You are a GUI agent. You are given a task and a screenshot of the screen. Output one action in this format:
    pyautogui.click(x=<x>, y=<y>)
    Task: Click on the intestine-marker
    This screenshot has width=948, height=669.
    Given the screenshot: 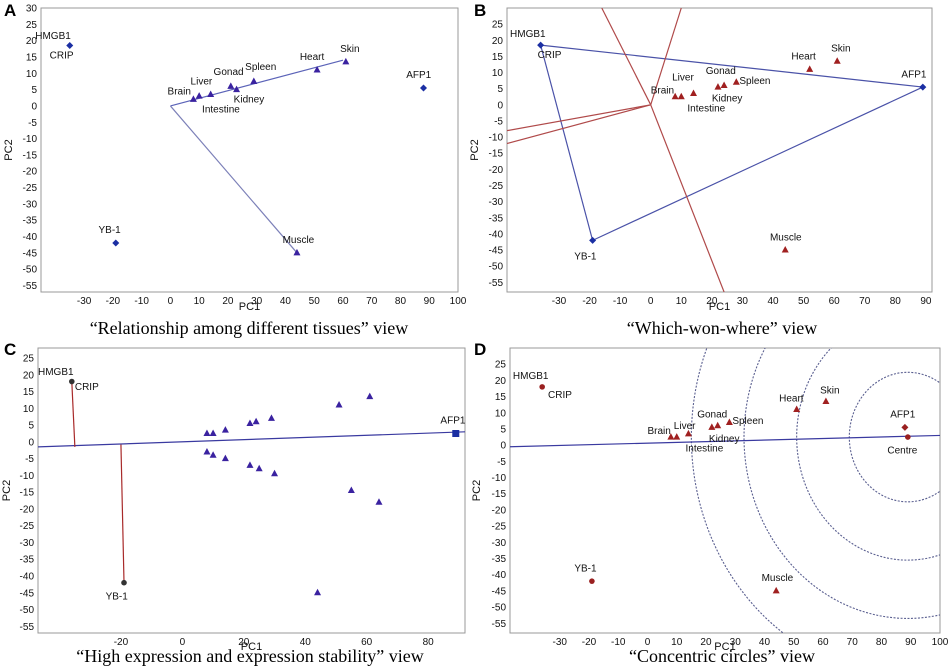 What is the action you would take?
    pyautogui.click(x=211, y=94)
    